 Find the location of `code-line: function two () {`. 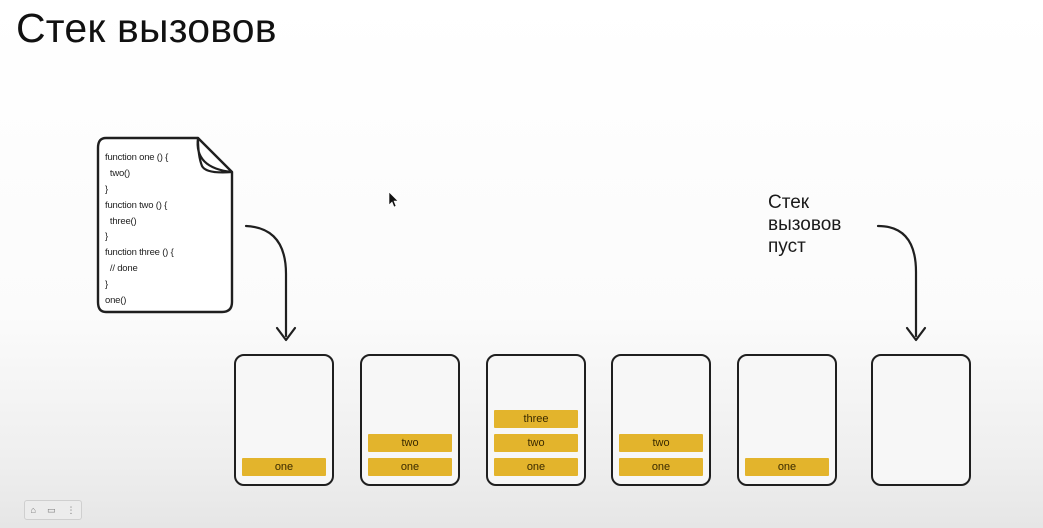

code-line: function two () { is located at coordinates (136, 205).